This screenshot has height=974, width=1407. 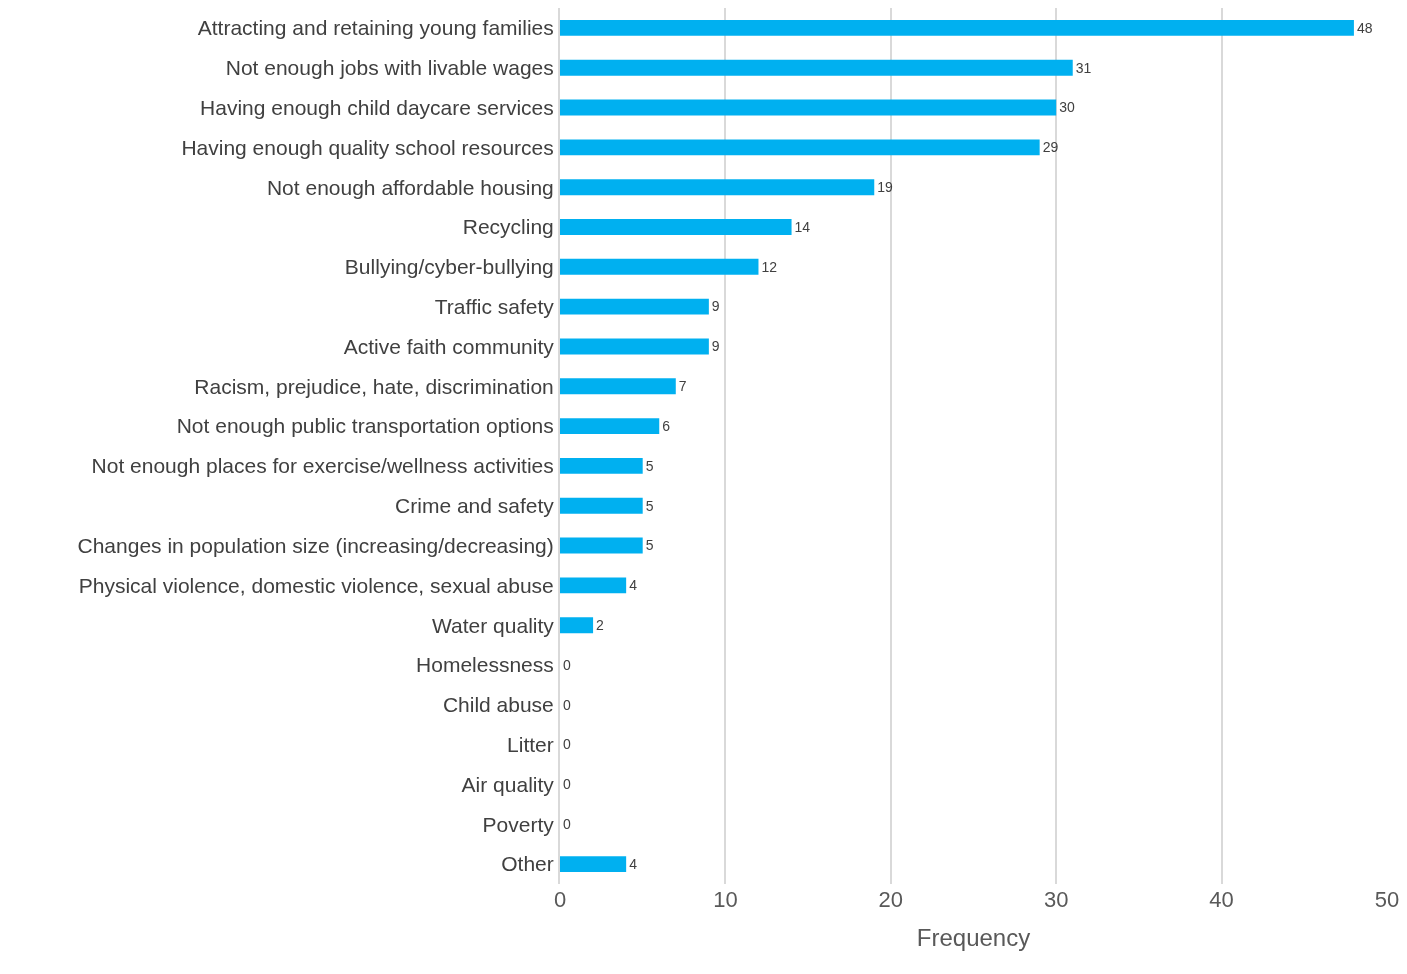 I want to click on data-label: 31, so click(x=1083, y=67).